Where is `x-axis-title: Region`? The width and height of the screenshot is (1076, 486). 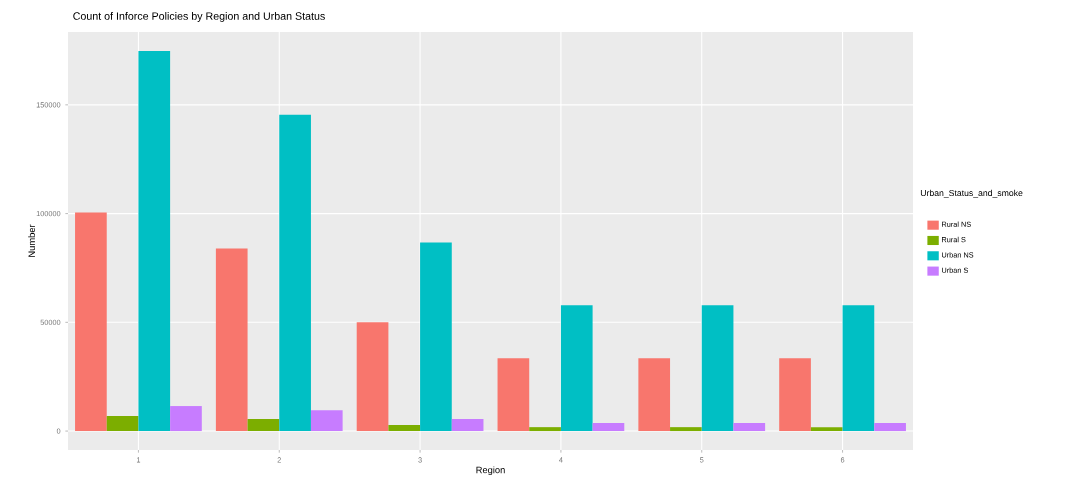
x-axis-title: Region is located at coordinates (490, 471).